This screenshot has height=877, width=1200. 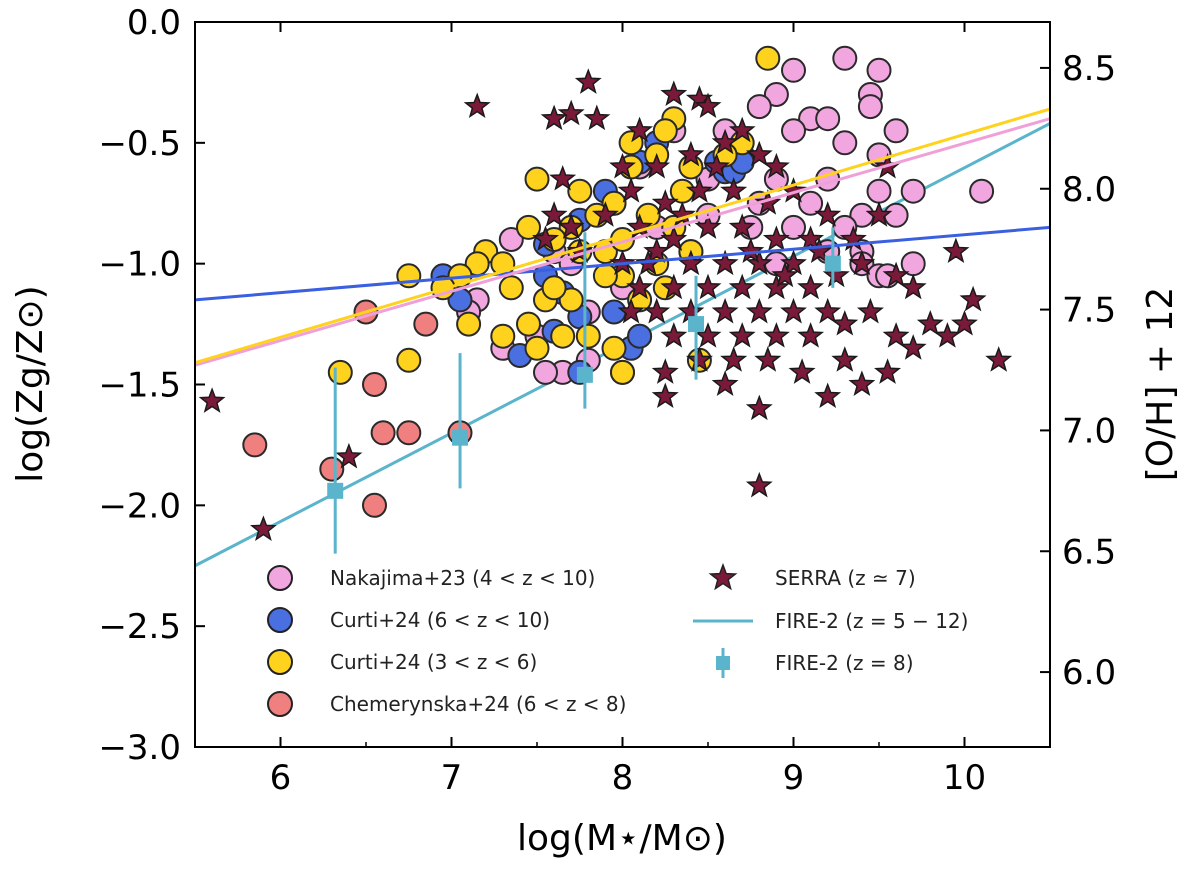 I want to click on y2-tick-label: 6.0, so click(x=1089, y=673).